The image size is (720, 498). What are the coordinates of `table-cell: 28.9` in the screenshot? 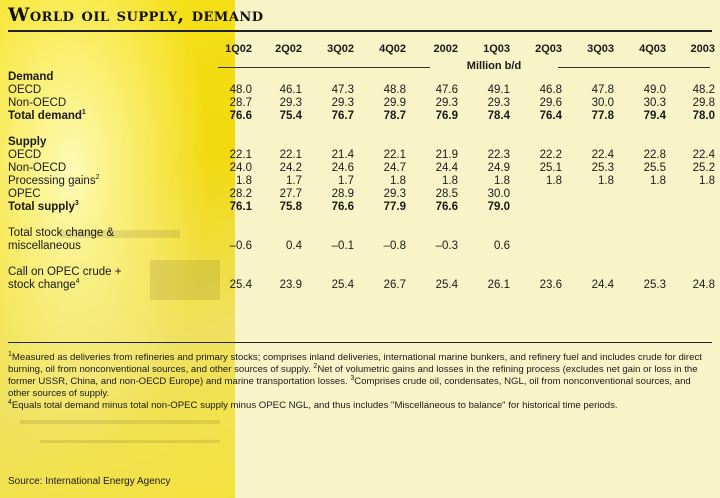 It's located at (342, 194).